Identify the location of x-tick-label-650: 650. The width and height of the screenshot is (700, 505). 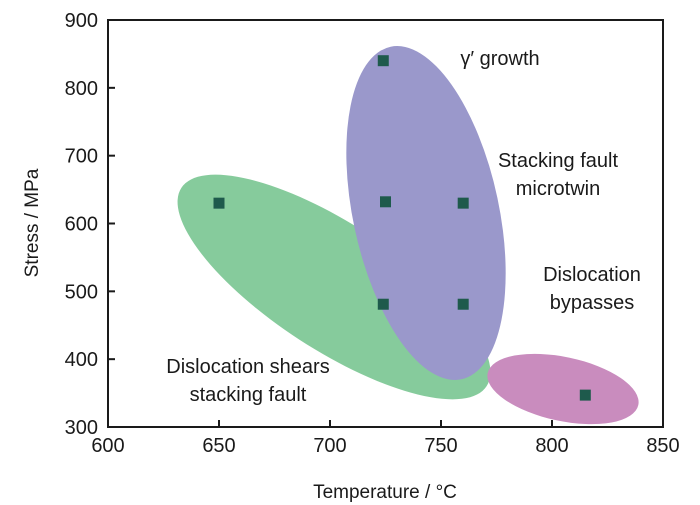
(218, 446).